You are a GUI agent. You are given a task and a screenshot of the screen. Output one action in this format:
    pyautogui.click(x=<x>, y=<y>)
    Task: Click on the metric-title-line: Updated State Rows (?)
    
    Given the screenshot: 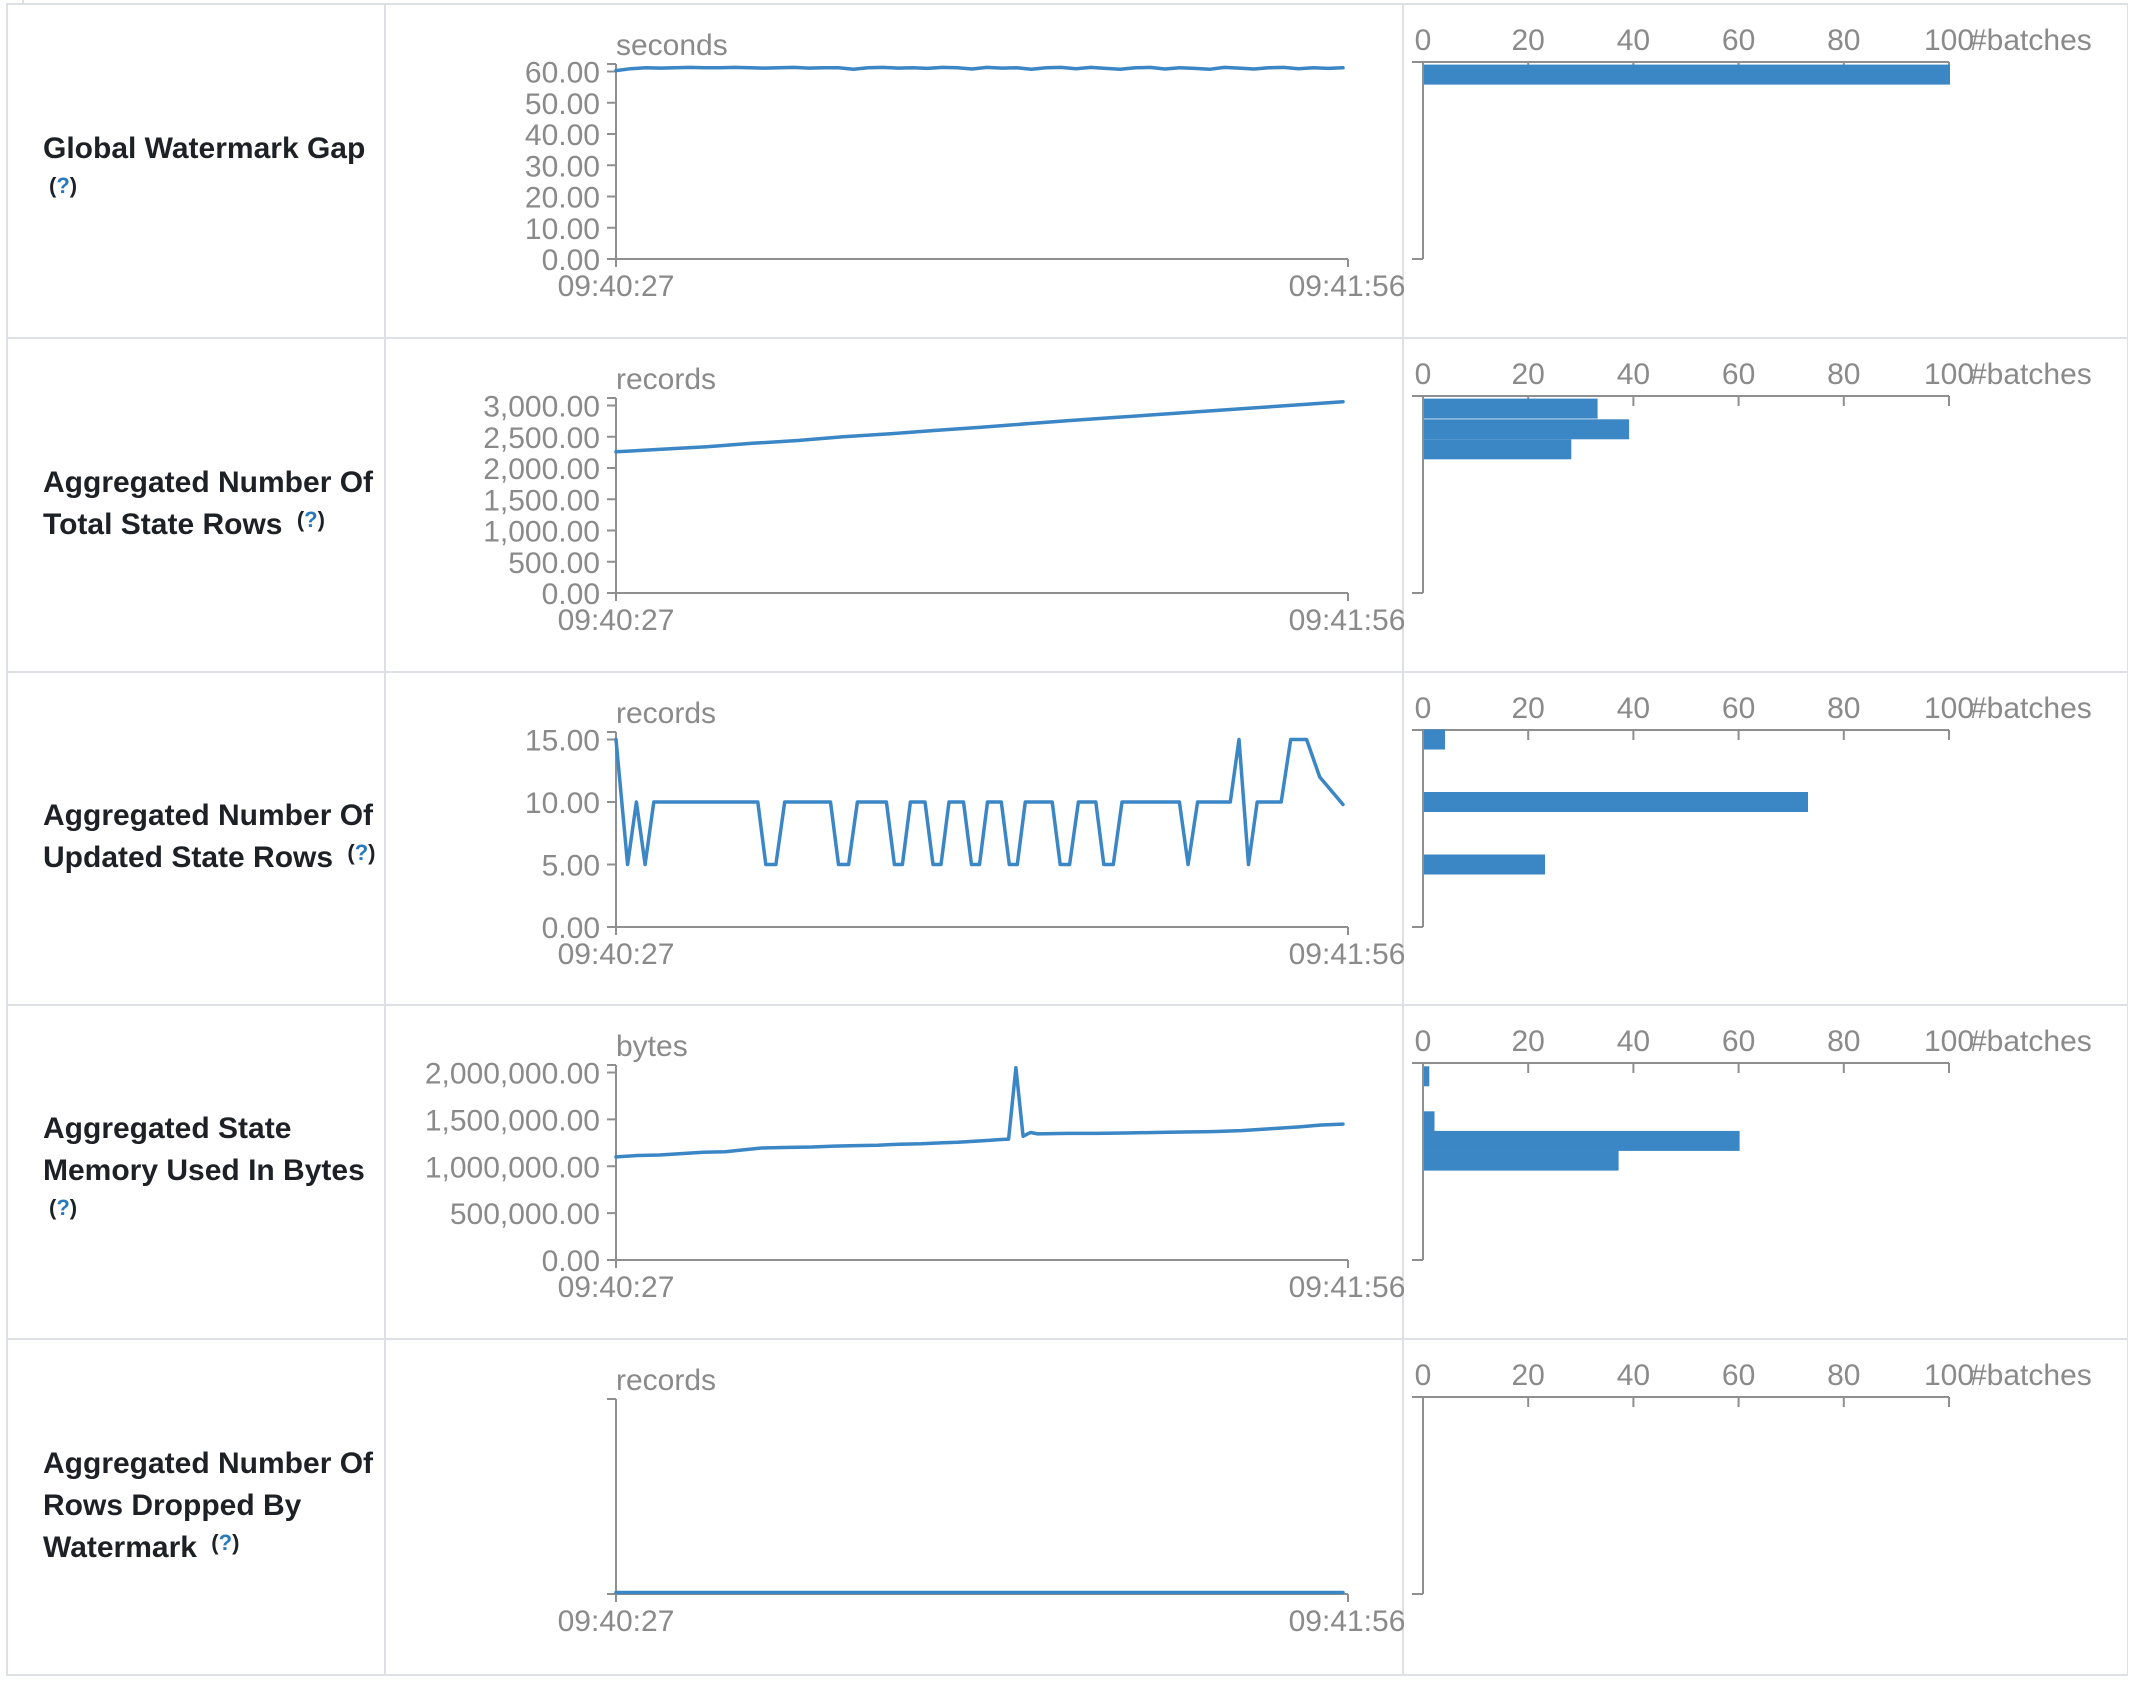 What is the action you would take?
    pyautogui.click(x=209, y=857)
    